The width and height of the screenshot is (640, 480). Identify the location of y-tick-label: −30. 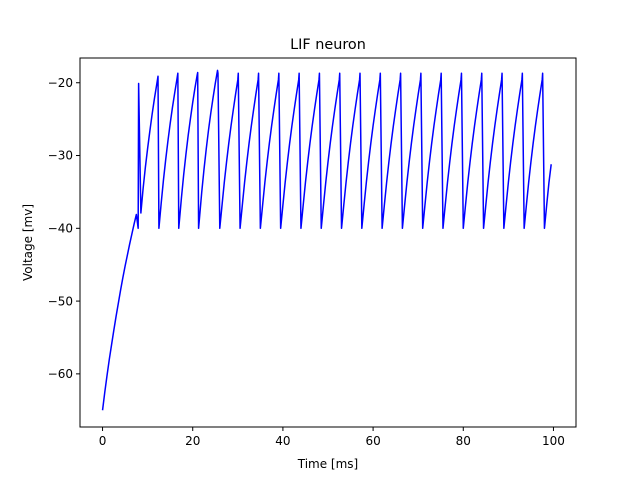
(60, 156).